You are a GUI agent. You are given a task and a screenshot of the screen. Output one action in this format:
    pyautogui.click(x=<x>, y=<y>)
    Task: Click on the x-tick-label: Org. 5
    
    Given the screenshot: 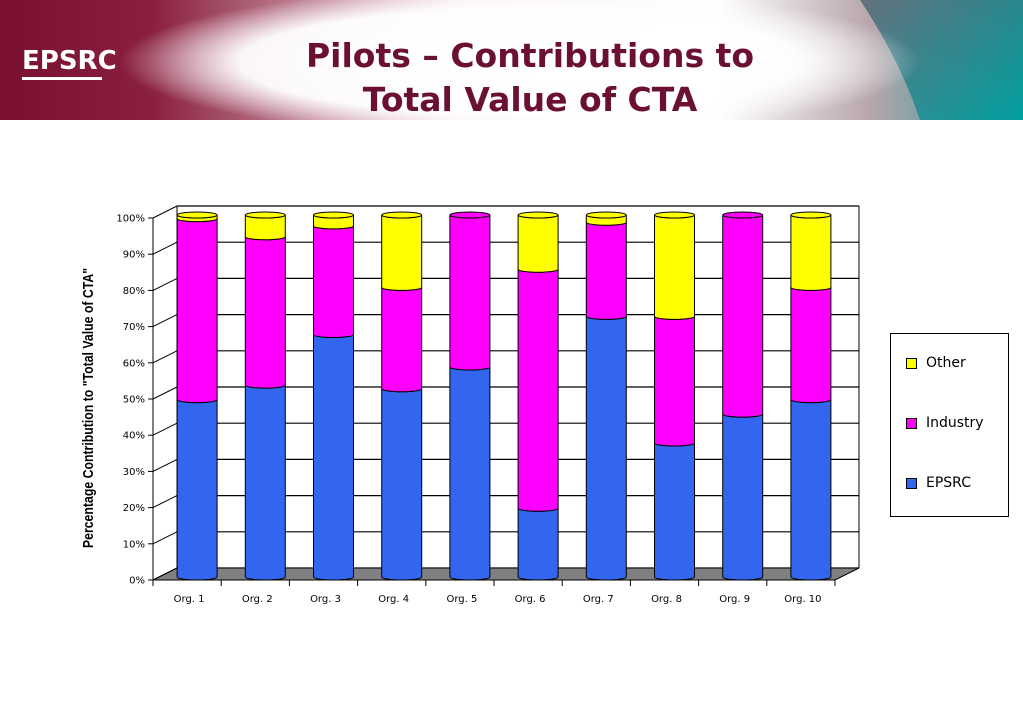 What is the action you would take?
    pyautogui.click(x=461, y=599)
    